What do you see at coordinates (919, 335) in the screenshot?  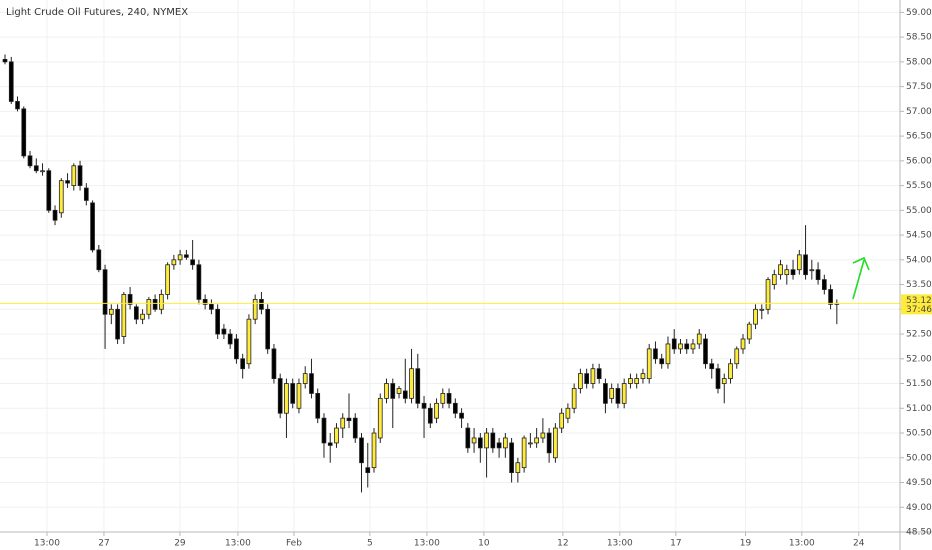 I see `y-tick-label: 52.50` at bounding box center [919, 335].